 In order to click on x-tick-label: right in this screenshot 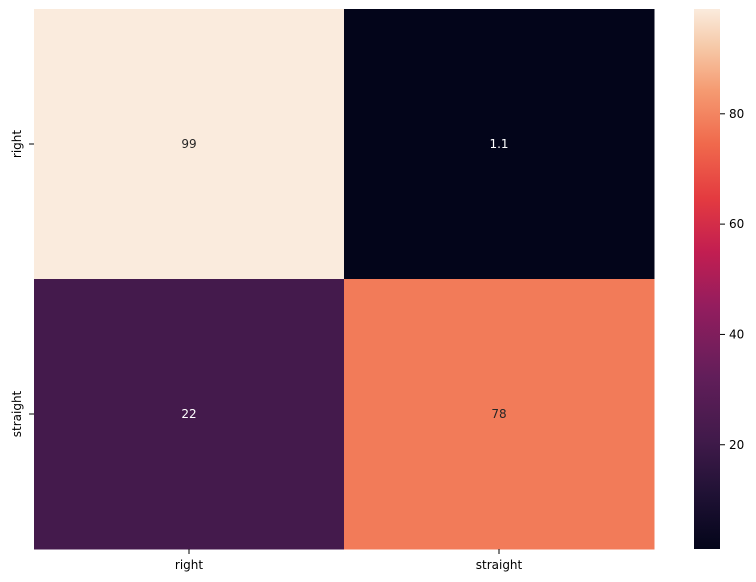, I will do `click(189, 565)`.